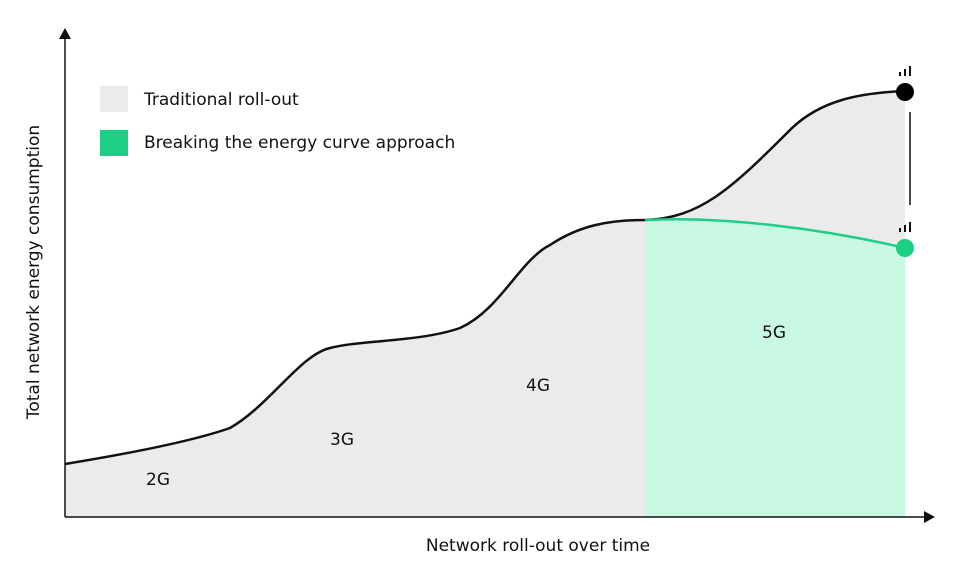 Image resolution: width=958 pixels, height=576 pixels. Describe the element at coordinates (158, 480) in the screenshot. I see `generation-label: 2G` at that location.